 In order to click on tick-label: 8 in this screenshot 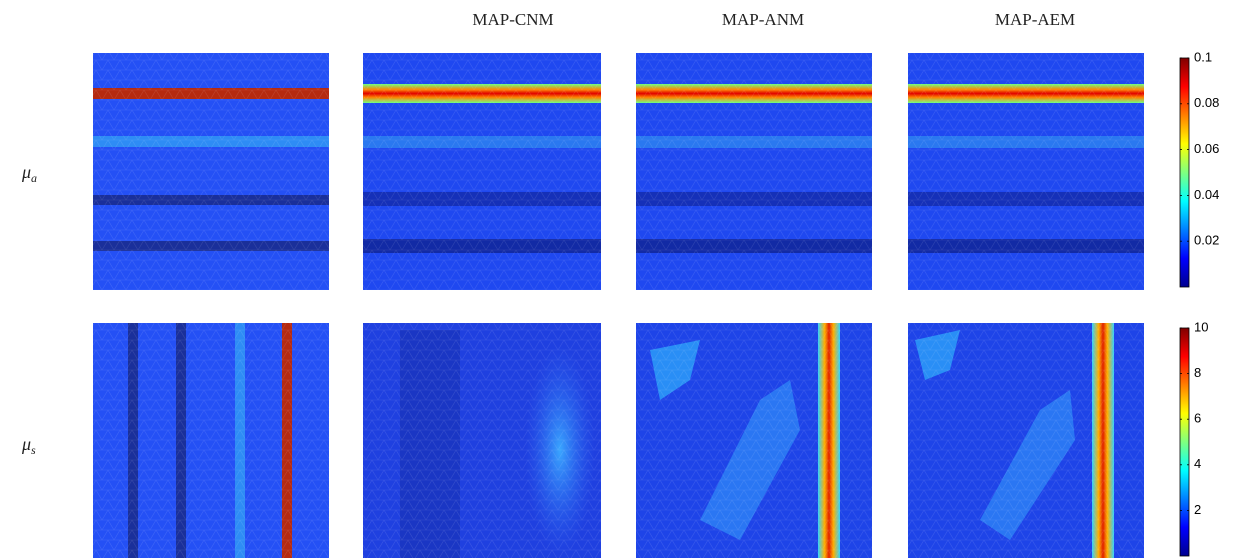, I will do `click(1197, 372)`.